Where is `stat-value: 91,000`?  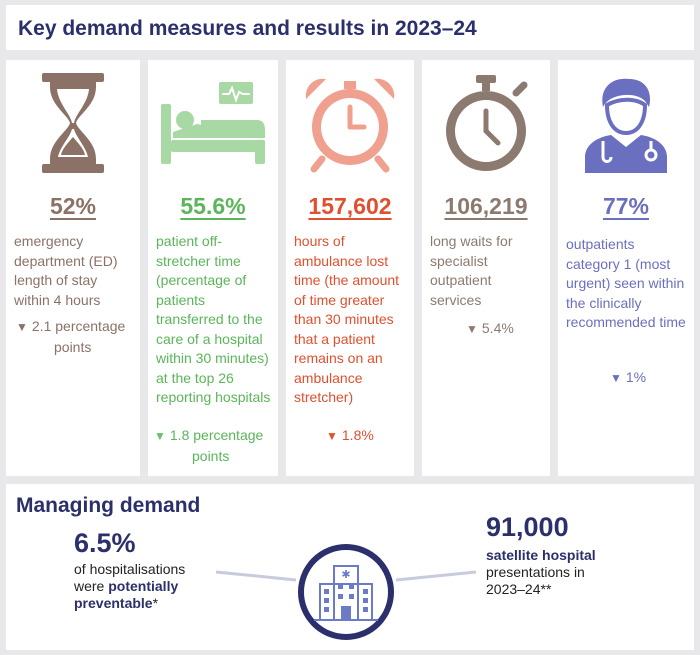 stat-value: 91,000 is located at coordinates (527, 527).